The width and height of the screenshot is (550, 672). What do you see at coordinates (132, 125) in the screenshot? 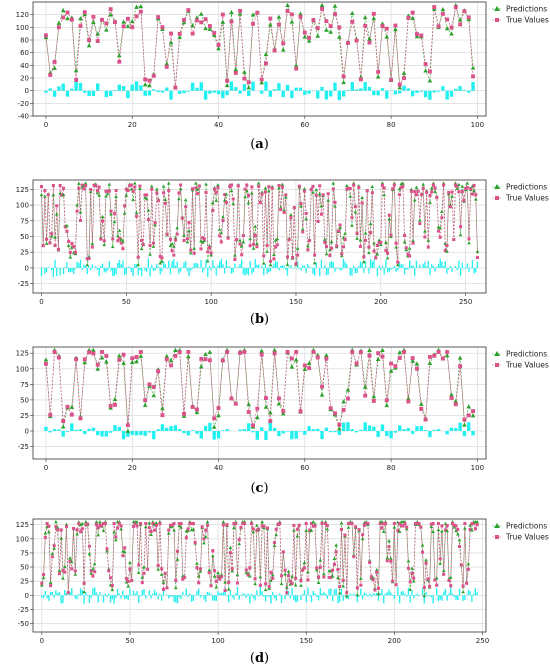
I see `x-tick-label: 20` at bounding box center [132, 125].